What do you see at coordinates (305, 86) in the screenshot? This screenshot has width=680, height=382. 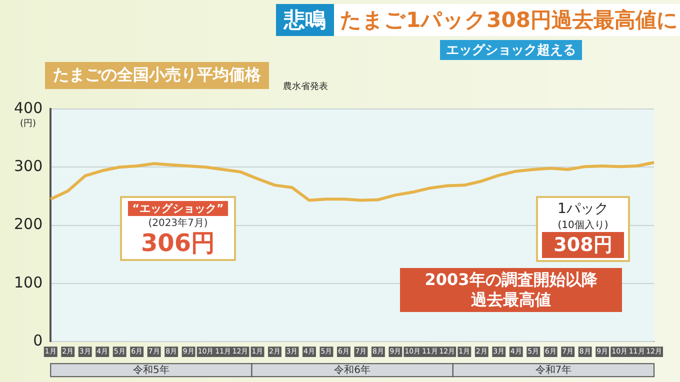 I see `chart-subtitle: 農水省発表` at bounding box center [305, 86].